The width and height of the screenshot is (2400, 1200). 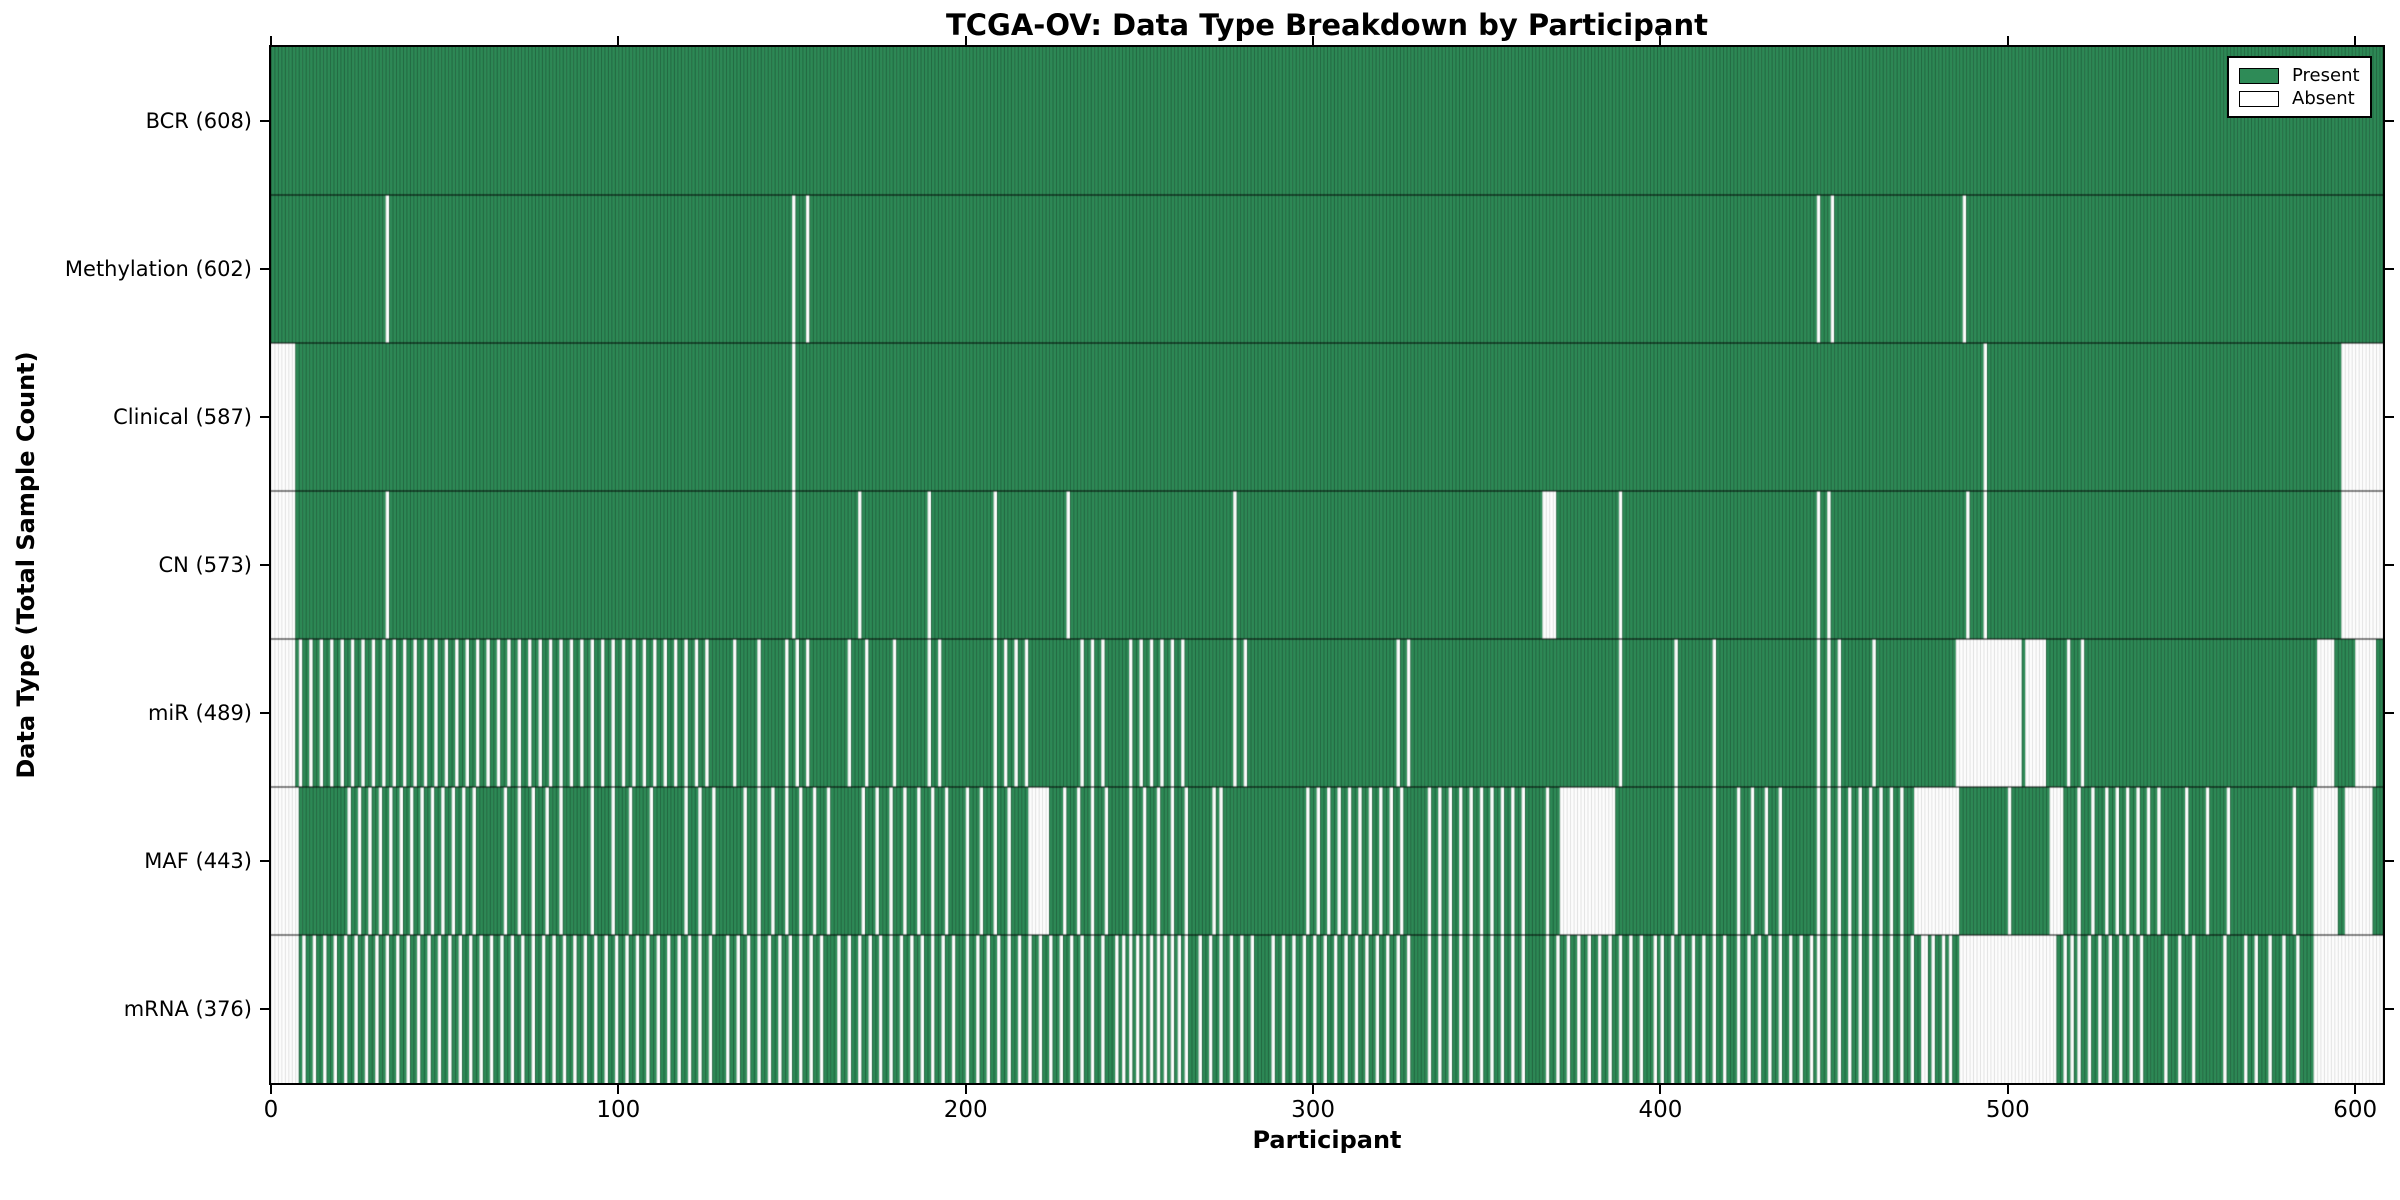 What do you see at coordinates (618, 1110) in the screenshot?
I see `x-tick-label-100: 100` at bounding box center [618, 1110].